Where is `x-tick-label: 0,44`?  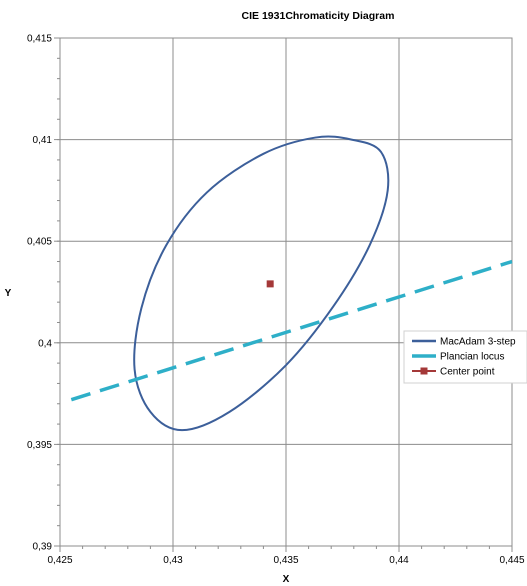 x-tick-label: 0,44 is located at coordinates (399, 560).